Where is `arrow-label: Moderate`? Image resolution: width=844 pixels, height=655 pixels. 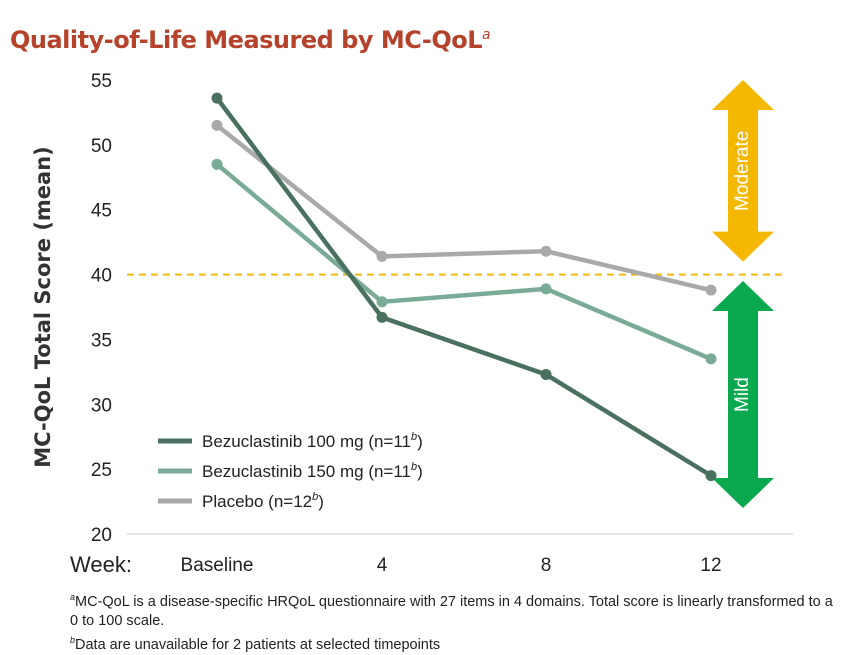
arrow-label: Moderate is located at coordinates (742, 171).